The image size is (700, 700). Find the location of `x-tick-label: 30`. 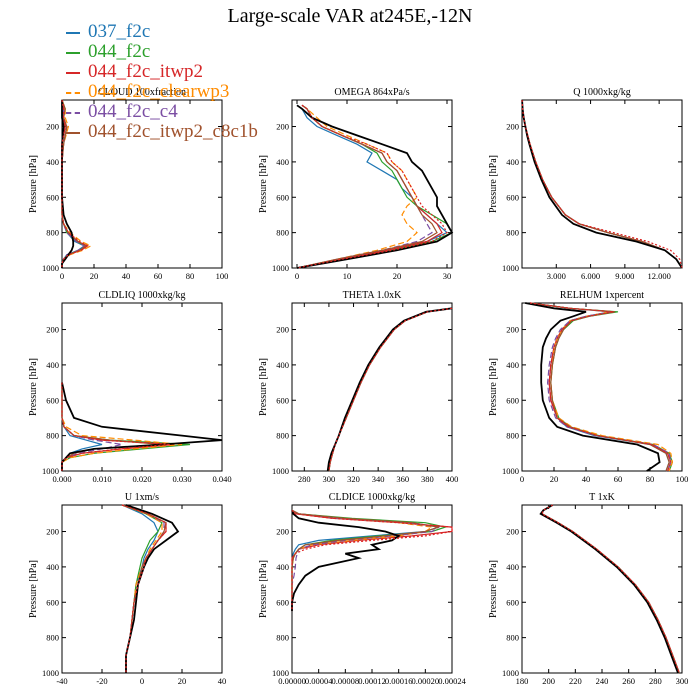

x-tick-label: 30 is located at coordinates (447, 276).